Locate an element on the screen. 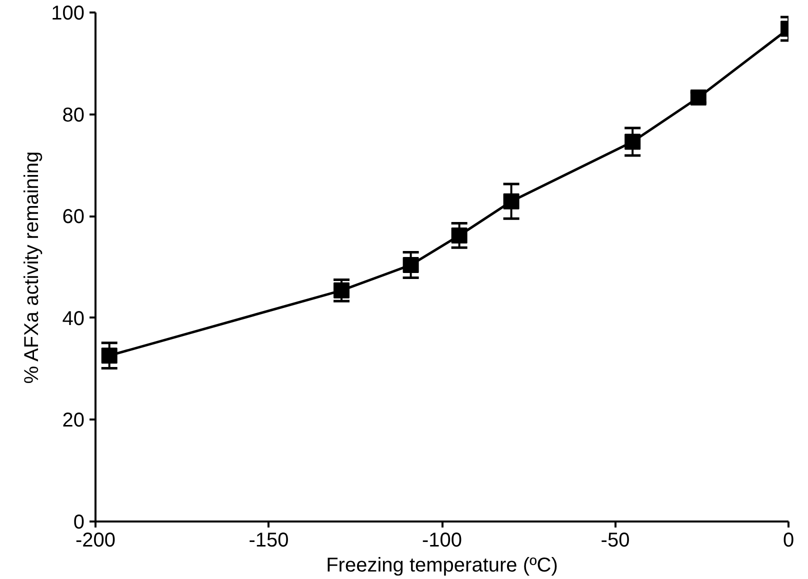 The image size is (808, 579). x-tick-label: -150 is located at coordinates (268, 541).